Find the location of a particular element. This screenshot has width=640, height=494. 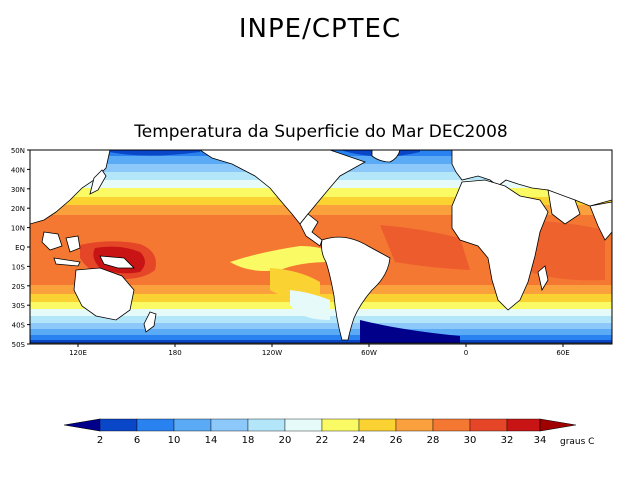

lon-label-120w: 120W is located at coordinates (272, 353).